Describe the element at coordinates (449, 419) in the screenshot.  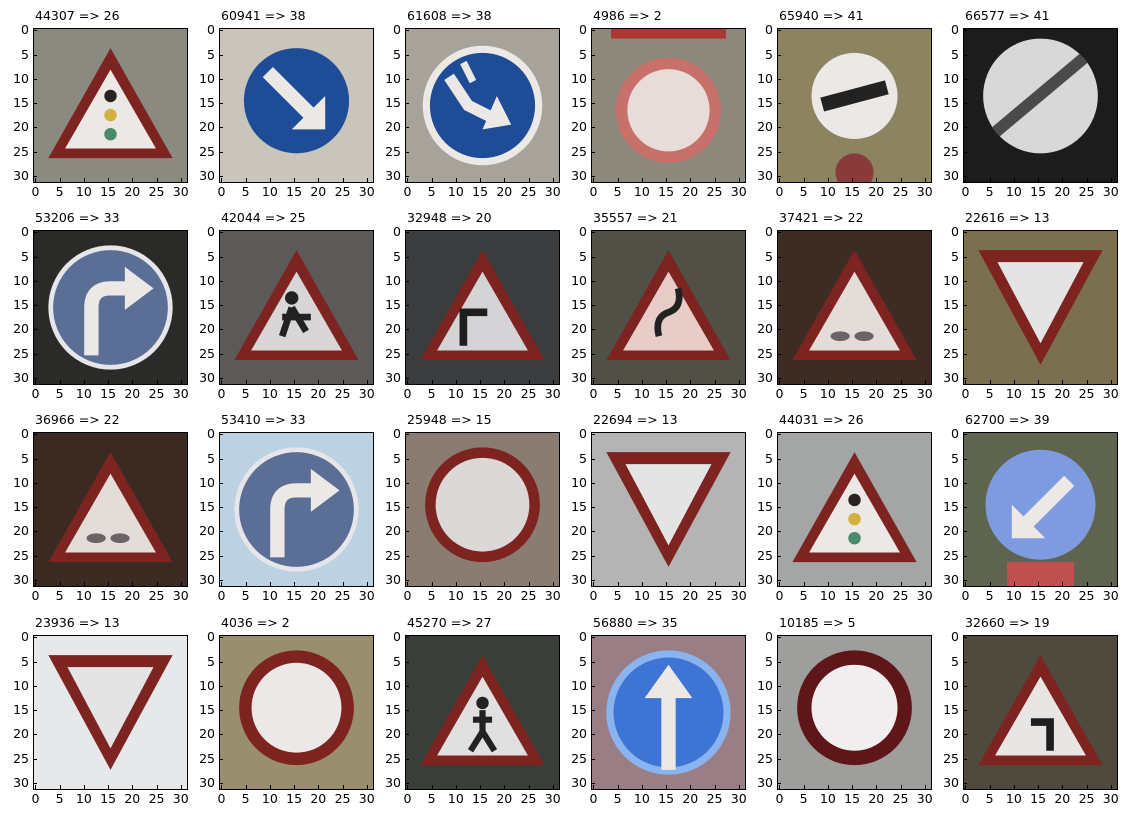
I see `panel-title: 25948 => 15` at that location.